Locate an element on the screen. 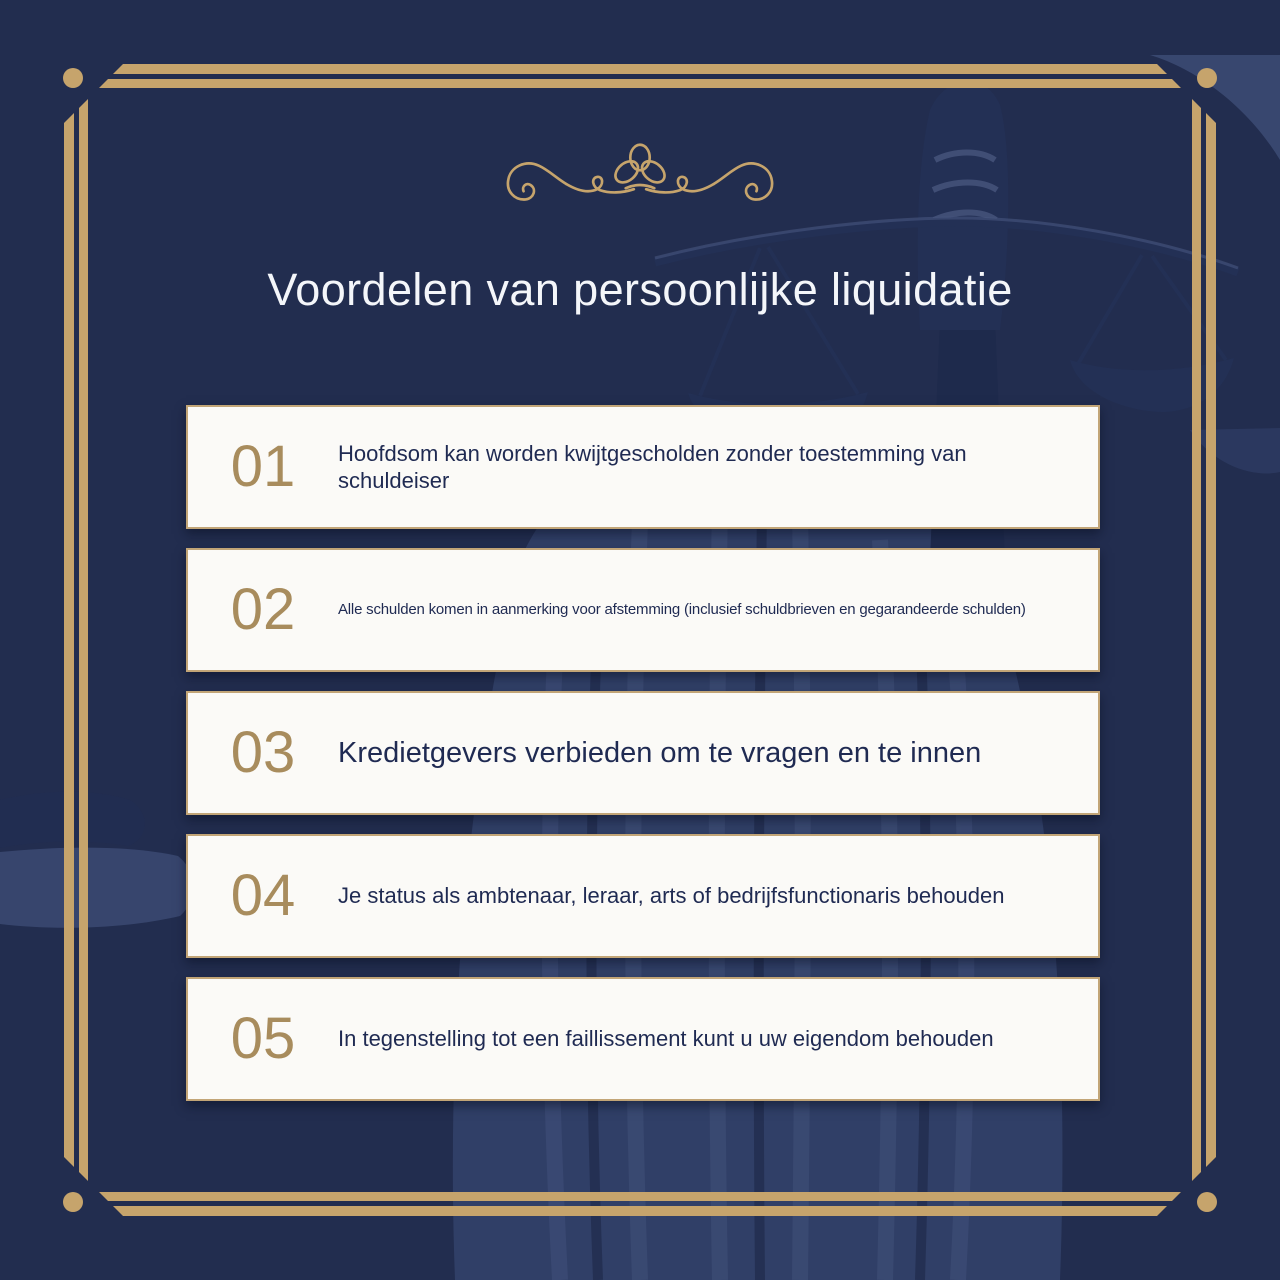 The height and width of the screenshot is (1280, 1280). benefit-number: 02 is located at coordinates (263, 609).